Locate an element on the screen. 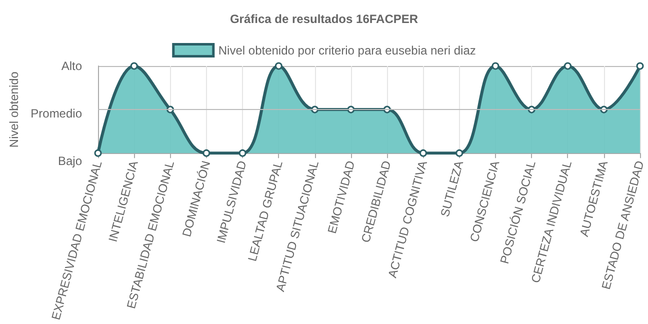  chart-title: Gráfica de resultados 16FACPER is located at coordinates (324, 19).